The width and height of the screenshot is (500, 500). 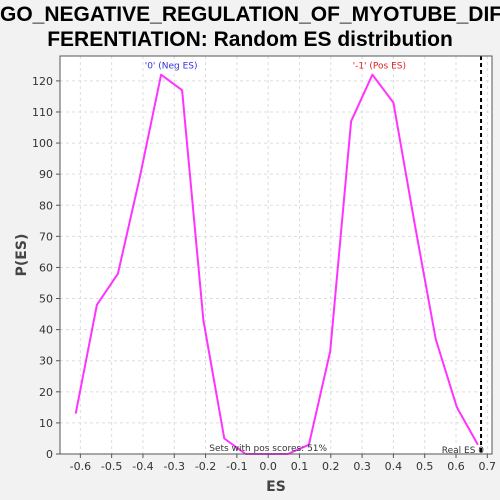 I want to click on x-tick-label: -0.3, so click(x=174, y=466).